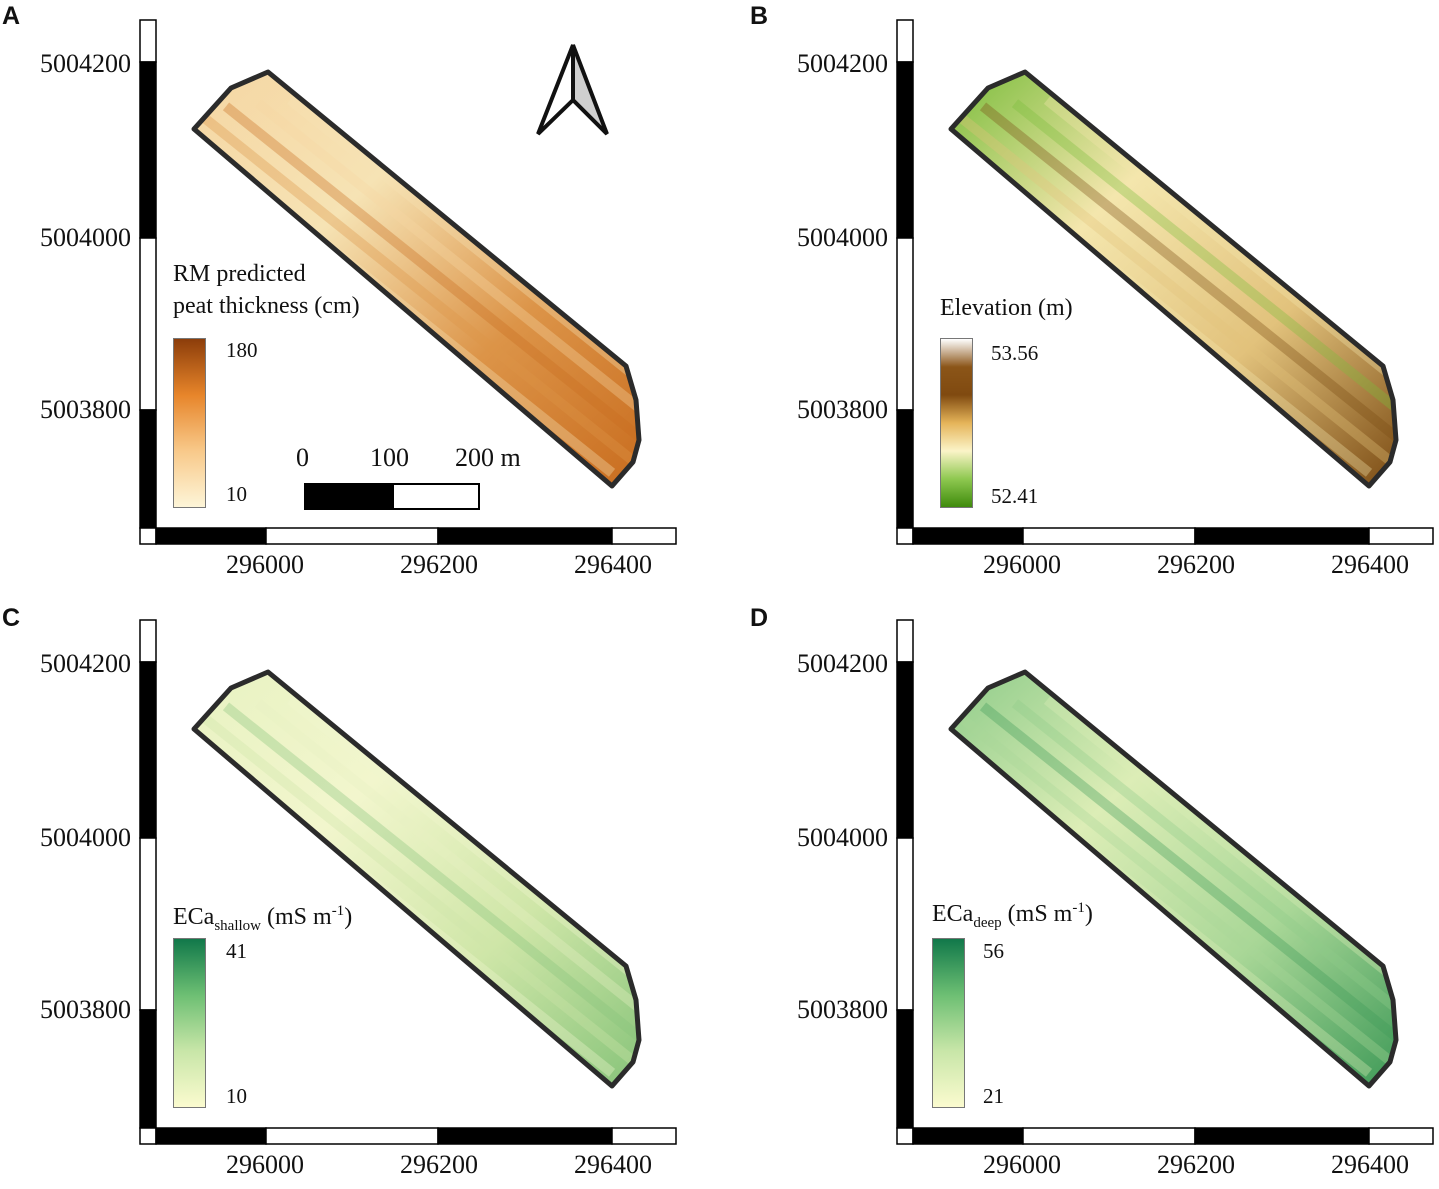  What do you see at coordinates (389, 457) in the screenshot?
I see `scale-bar-label: 100` at bounding box center [389, 457].